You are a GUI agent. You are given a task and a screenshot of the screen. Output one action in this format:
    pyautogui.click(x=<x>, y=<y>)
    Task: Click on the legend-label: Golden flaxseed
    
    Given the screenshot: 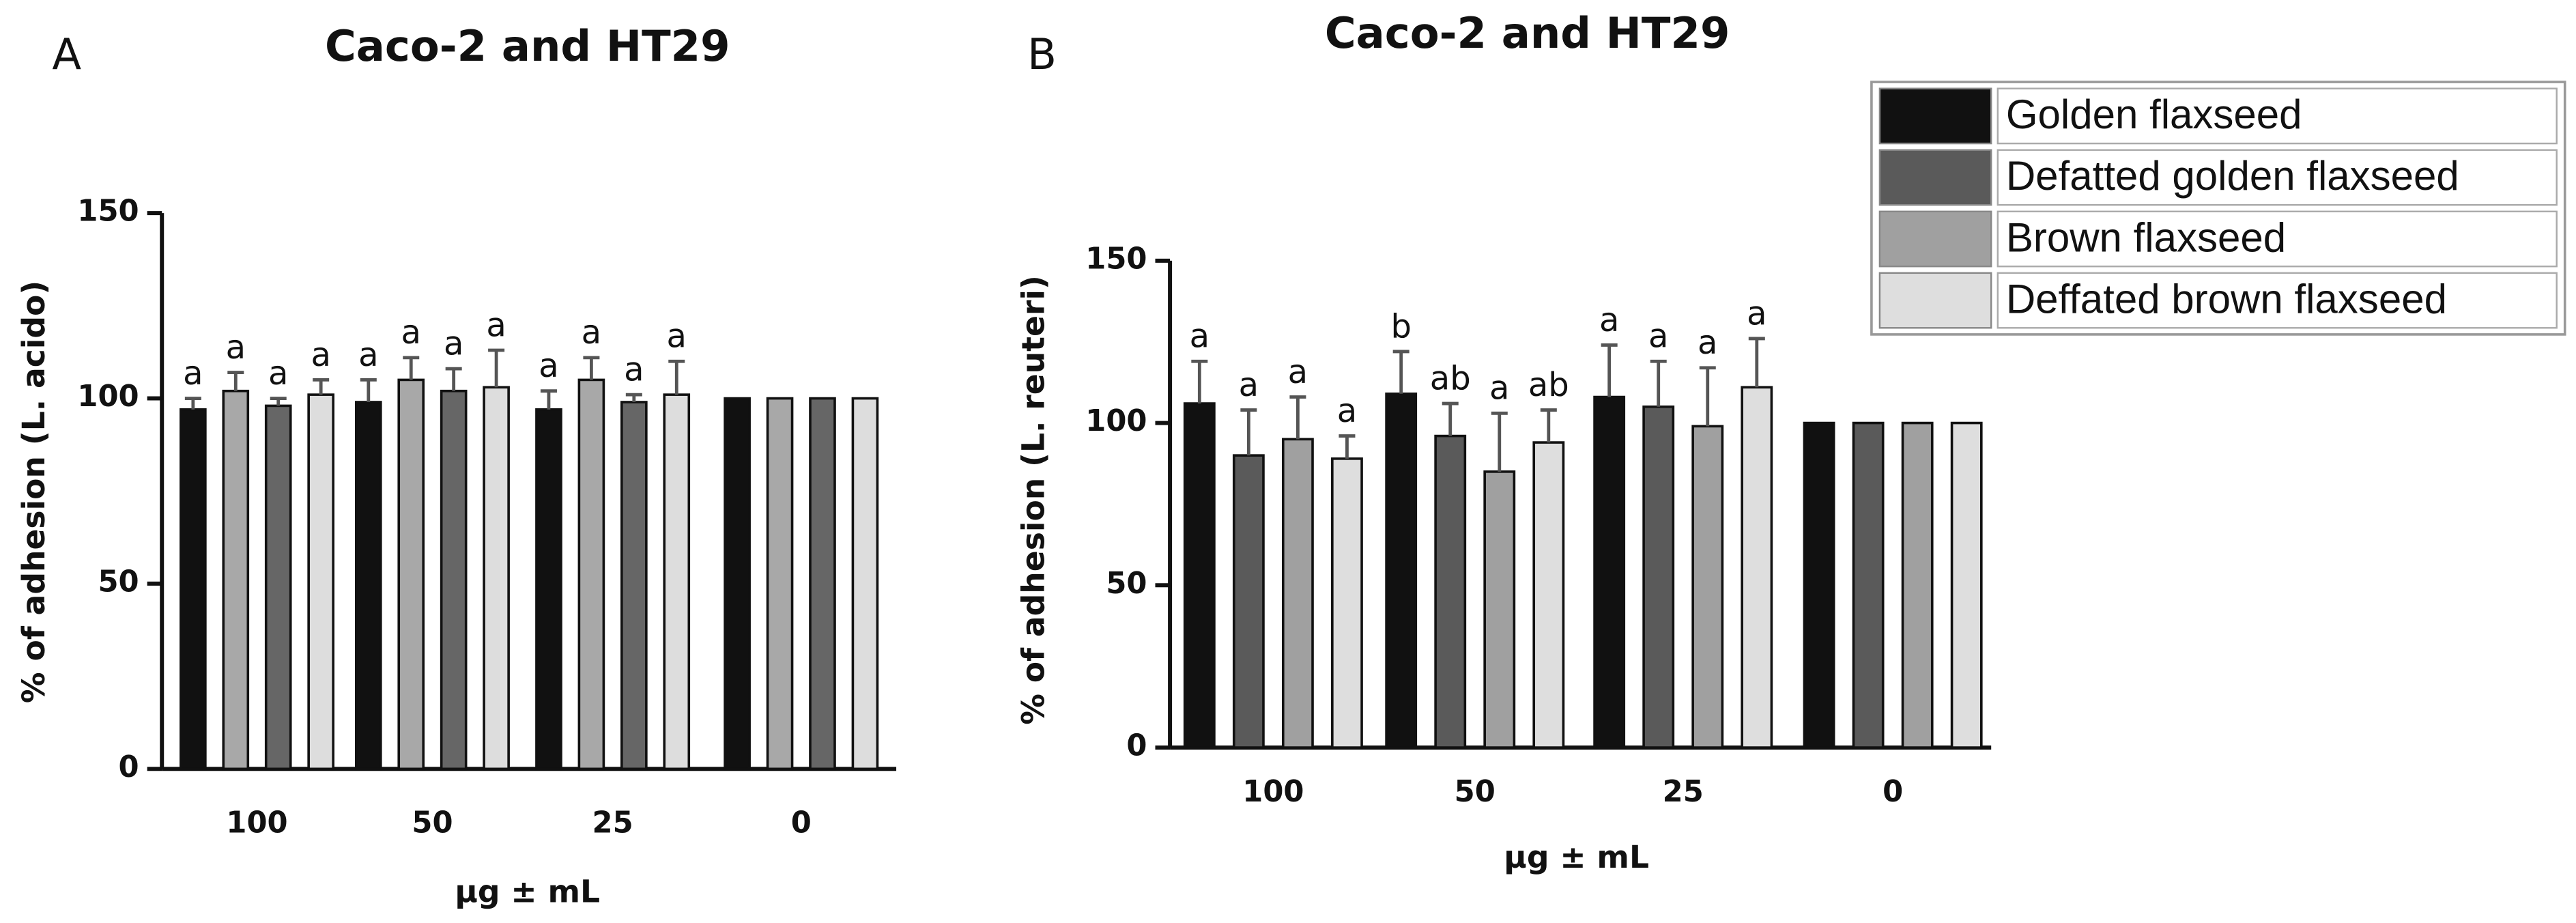 What is the action you would take?
    pyautogui.click(x=2154, y=114)
    